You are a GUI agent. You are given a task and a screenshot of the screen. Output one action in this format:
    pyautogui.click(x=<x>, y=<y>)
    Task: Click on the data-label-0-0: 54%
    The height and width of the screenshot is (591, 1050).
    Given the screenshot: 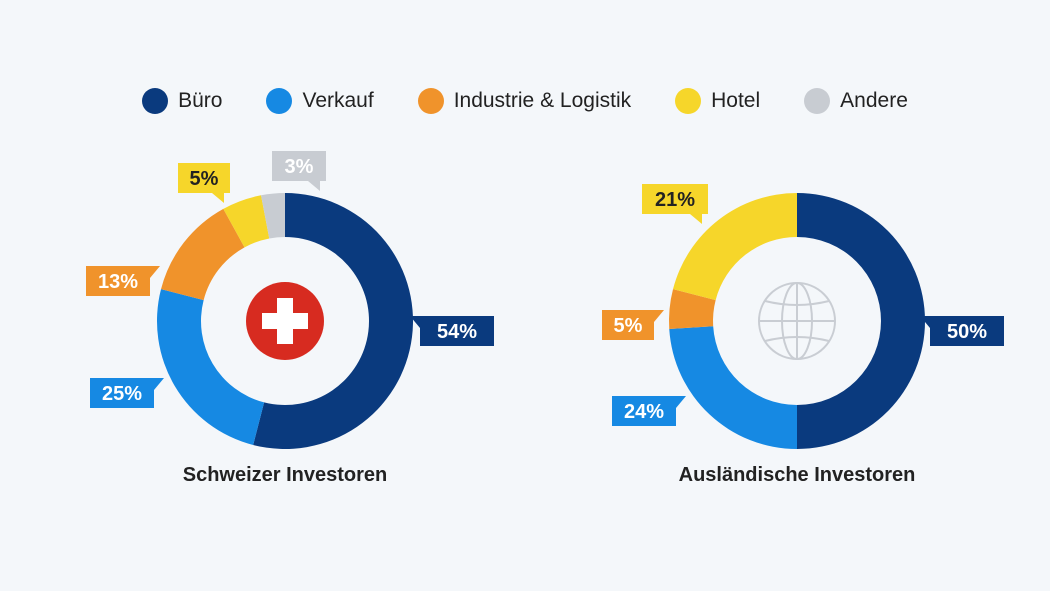 What is the action you would take?
    pyautogui.click(x=452, y=331)
    